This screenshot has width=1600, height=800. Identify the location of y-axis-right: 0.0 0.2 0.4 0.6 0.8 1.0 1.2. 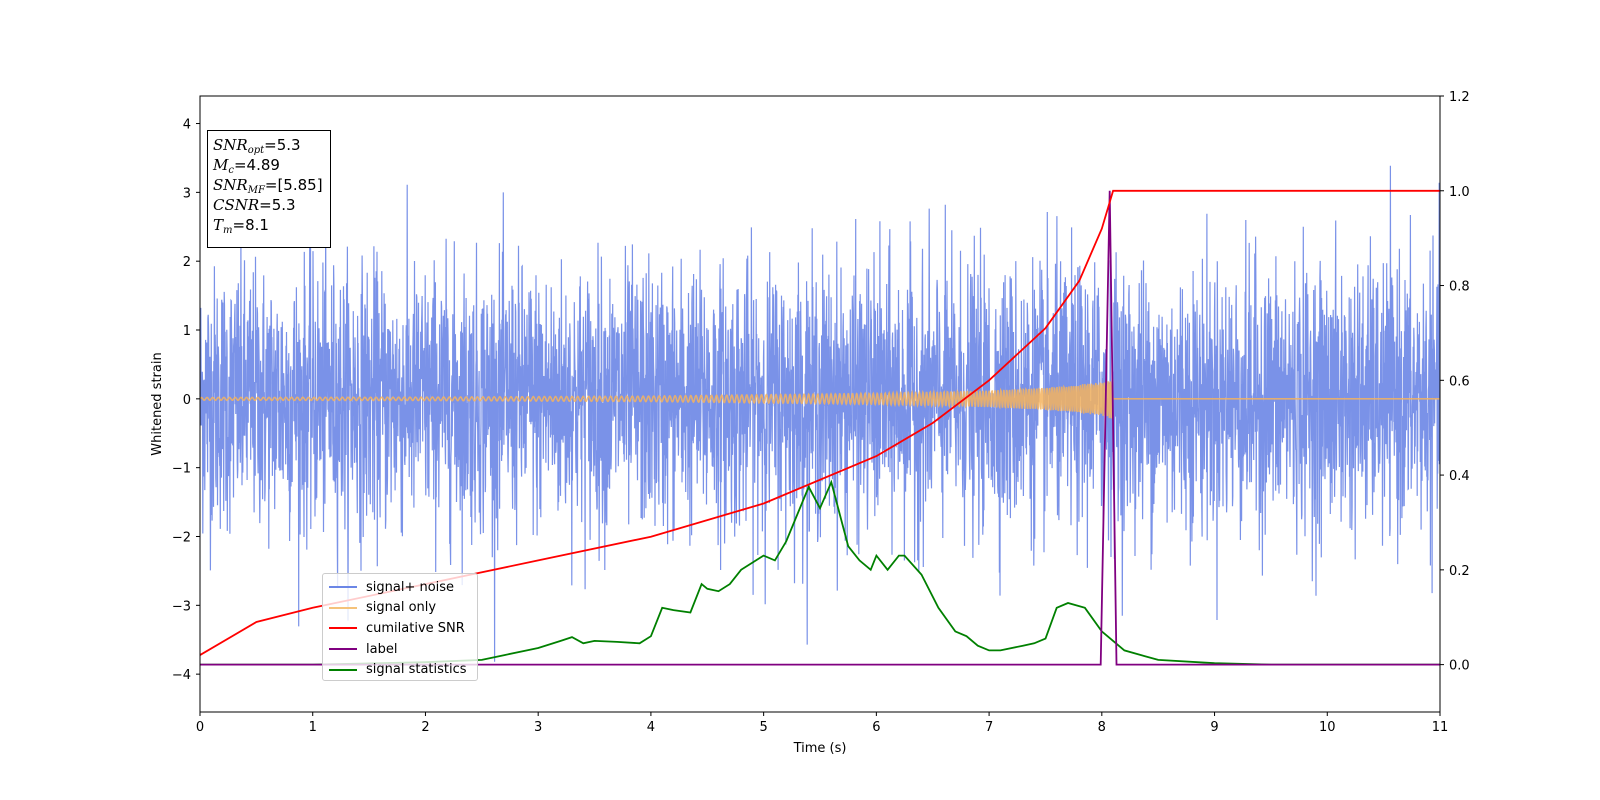
(1455, 382).